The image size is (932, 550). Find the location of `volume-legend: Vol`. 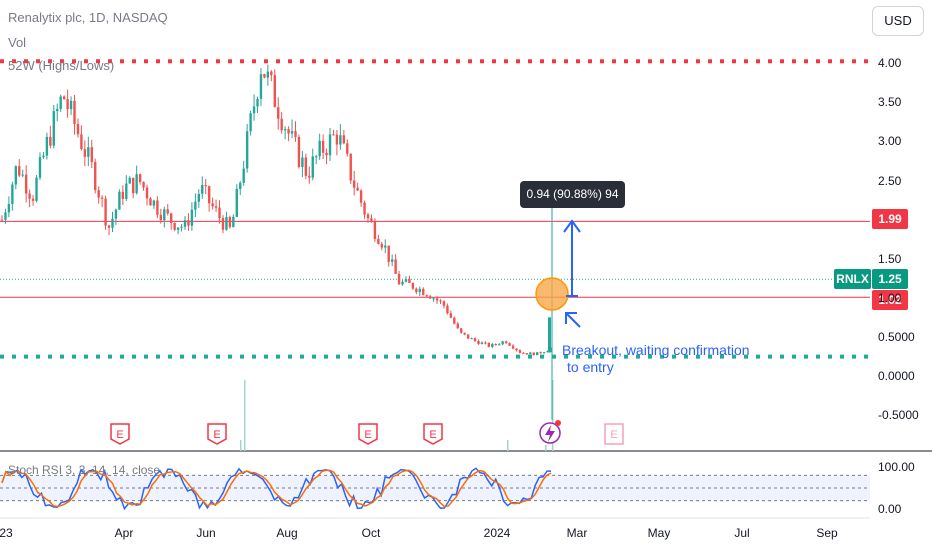

volume-legend: Vol is located at coordinates (17, 42).